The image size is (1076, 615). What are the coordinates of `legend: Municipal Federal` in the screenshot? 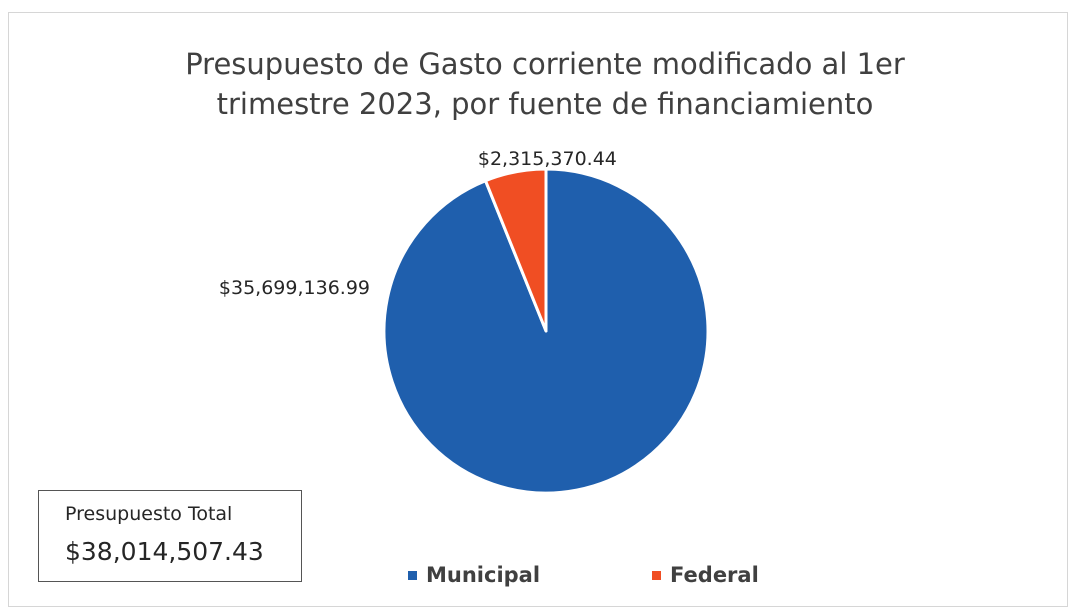 It's located at (639, 575).